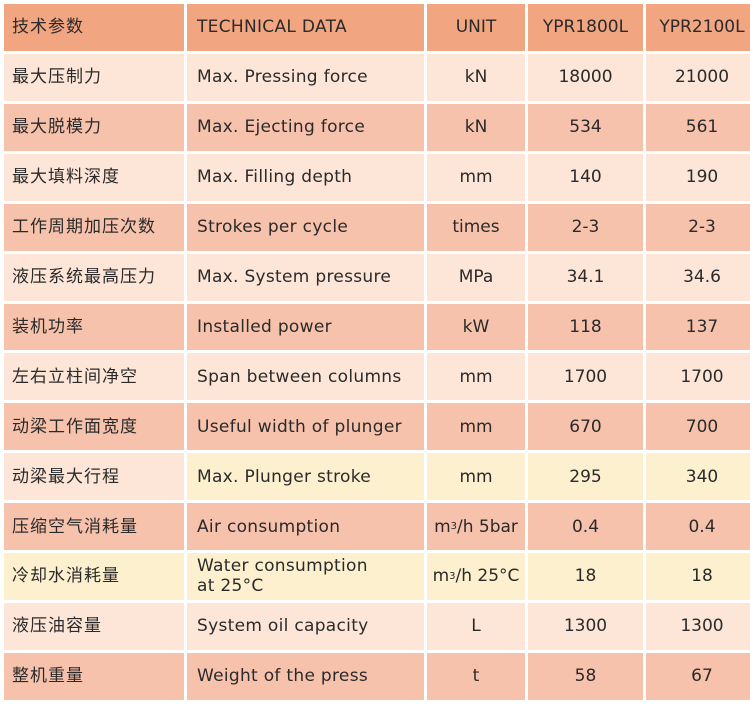 The image size is (750, 704). I want to click on param-cn: 最大脱模力, so click(94, 127).